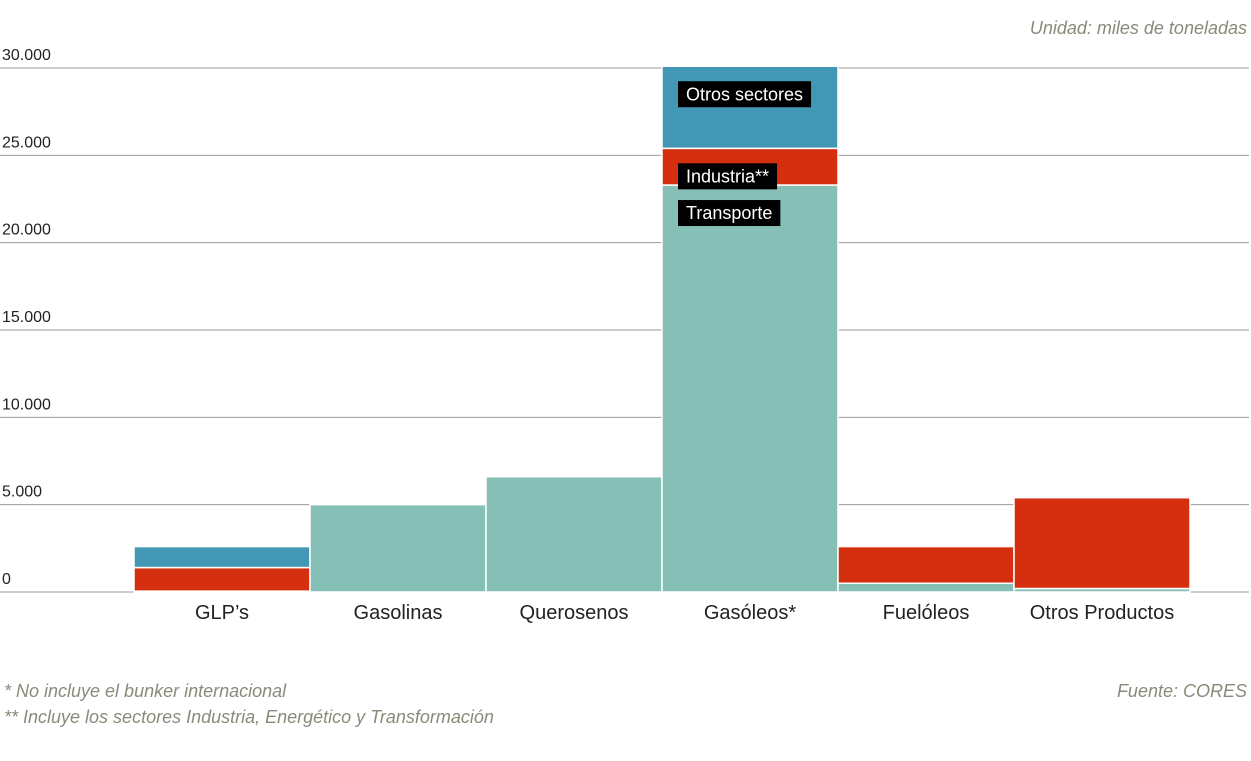  Describe the element at coordinates (6, 579) in the screenshot. I see `y-tick-label-0: 0` at that location.